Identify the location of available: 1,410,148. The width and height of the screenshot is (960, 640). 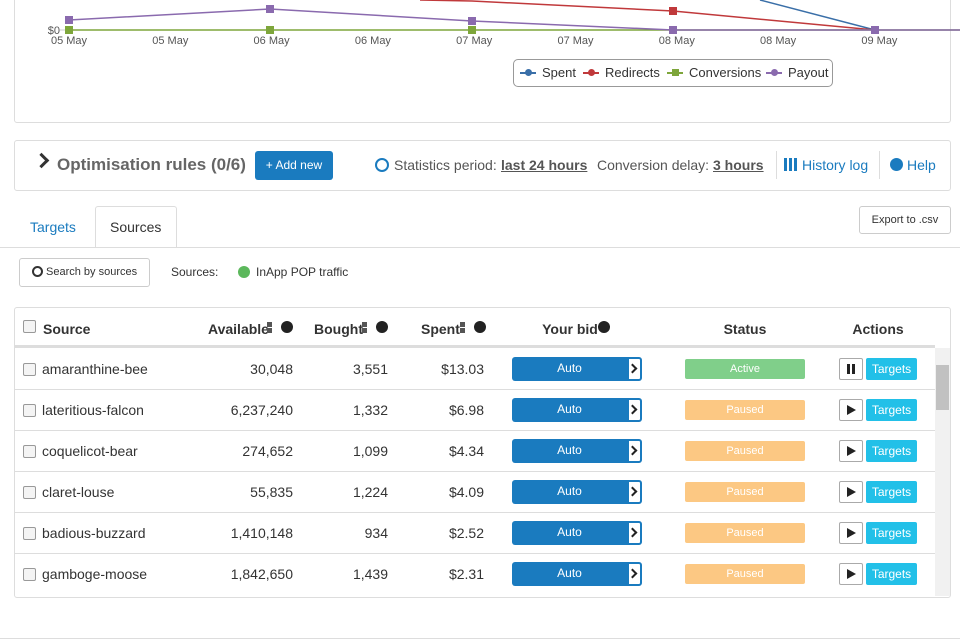
(261, 533).